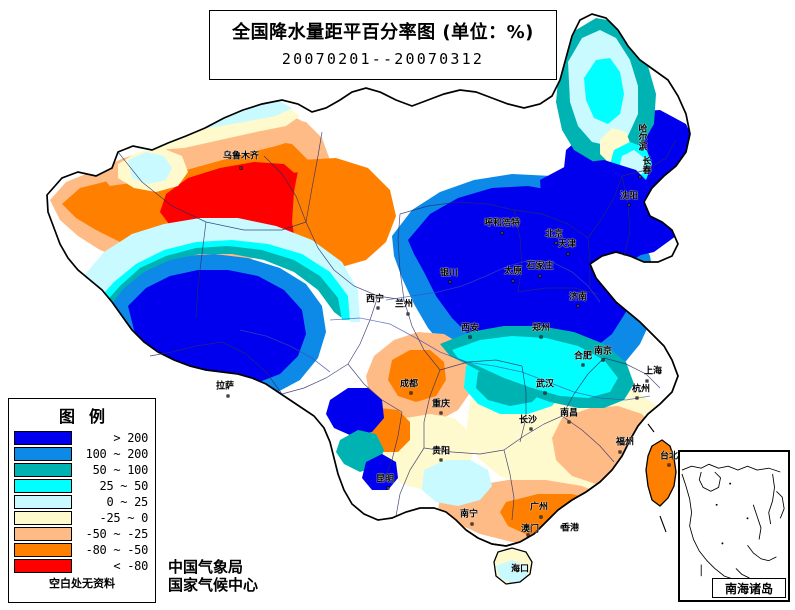 The image size is (795, 610). Describe the element at coordinates (578, 297) in the screenshot. I see `city-label: 济南` at that location.